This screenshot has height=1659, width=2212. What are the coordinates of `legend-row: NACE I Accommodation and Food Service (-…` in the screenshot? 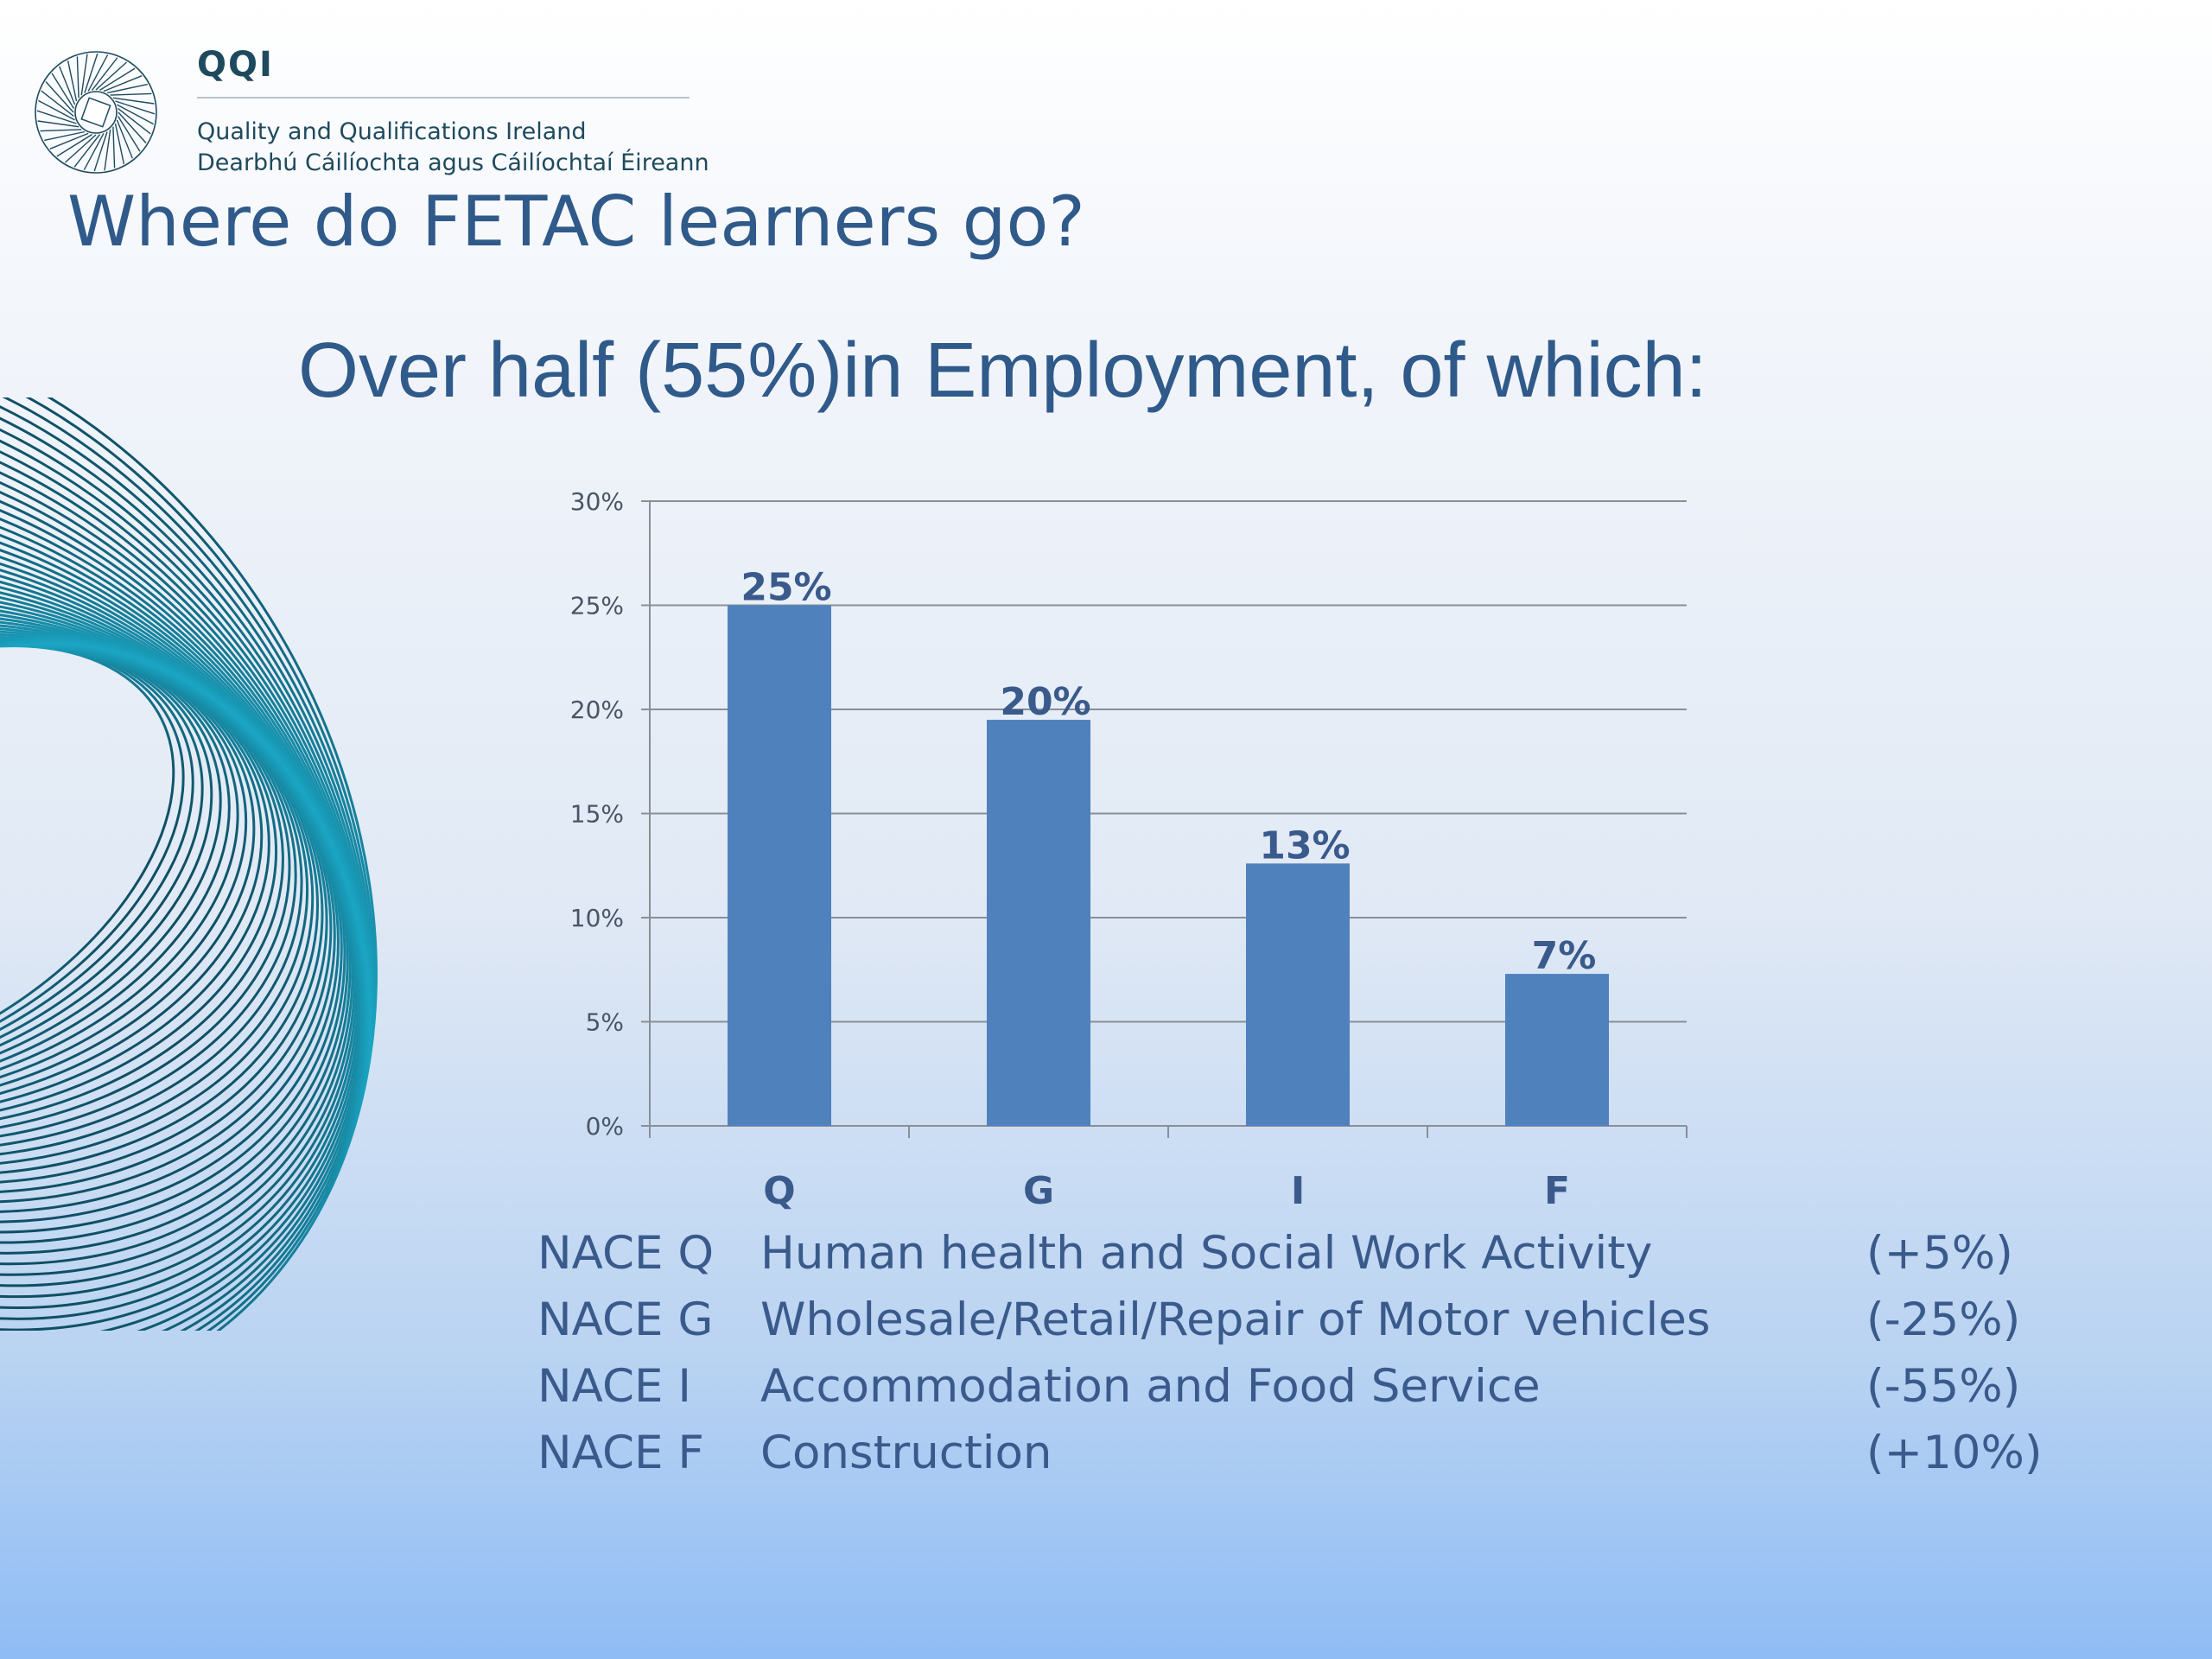 It's located at (1315, 1393).